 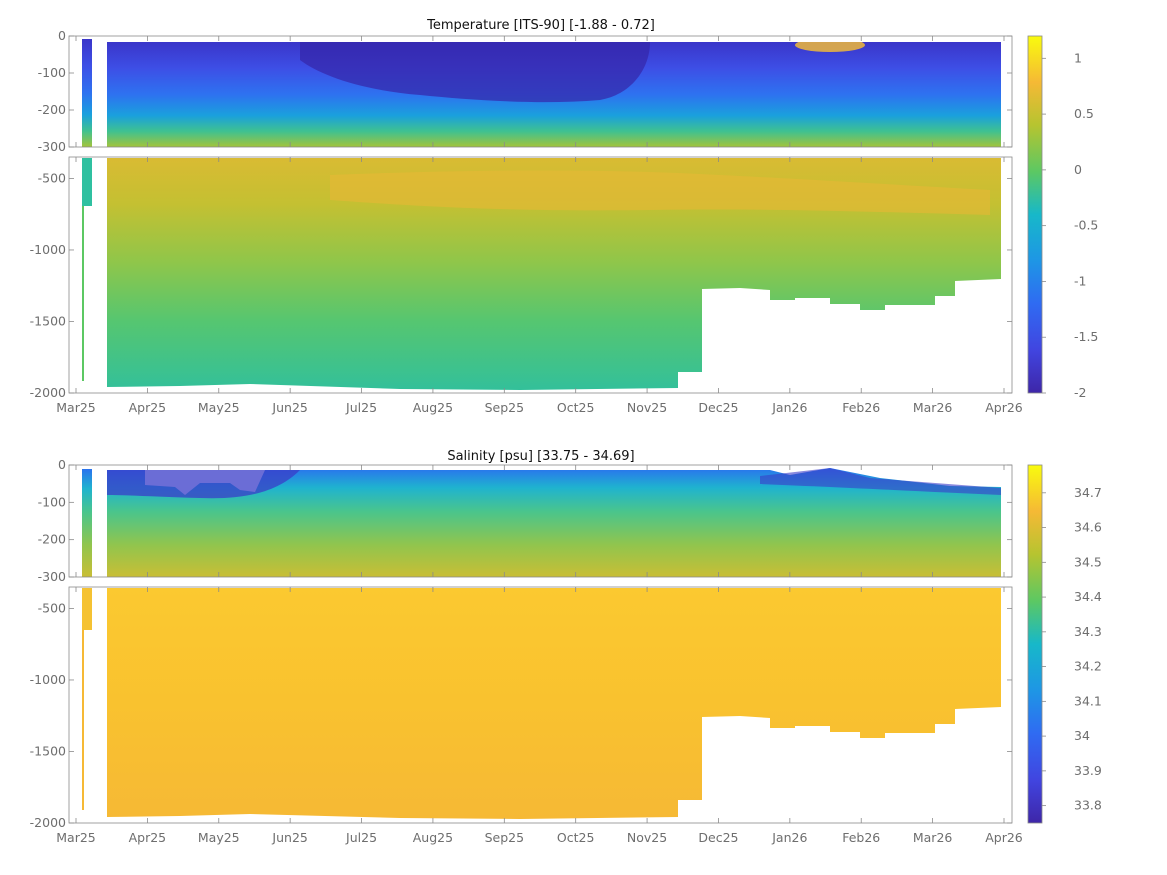 What do you see at coordinates (83, 720) in the screenshot?
I see `salinity-early-line-lower` at bounding box center [83, 720].